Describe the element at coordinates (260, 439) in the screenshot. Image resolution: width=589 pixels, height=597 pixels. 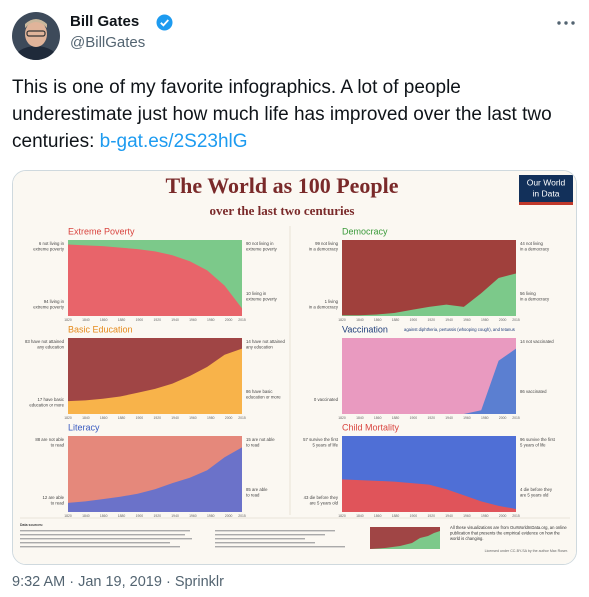
I see `side-label: 15 are not able` at that location.